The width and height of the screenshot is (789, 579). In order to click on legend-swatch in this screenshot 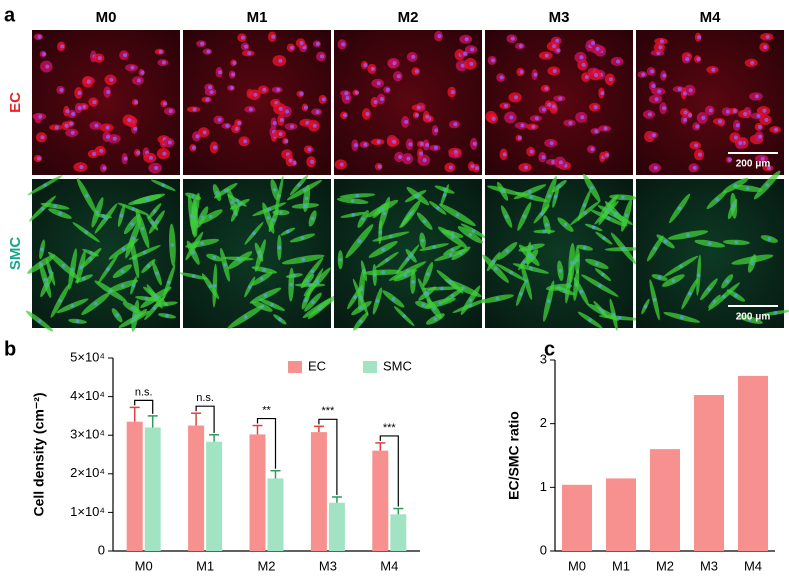, I will do `click(295, 367)`.